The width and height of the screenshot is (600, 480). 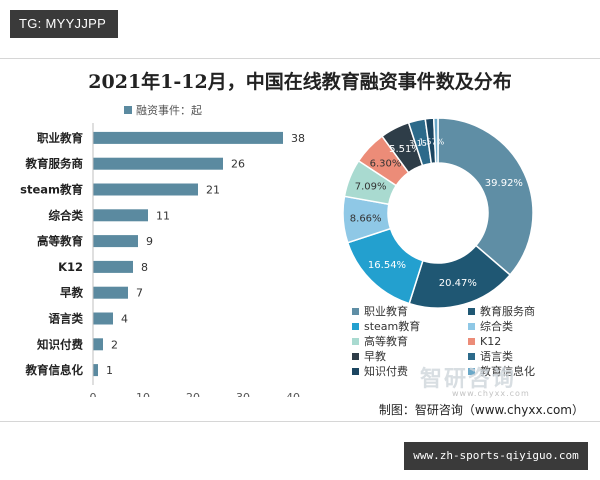 What do you see at coordinates (71, 293) in the screenshot?
I see `bar-category-label: 早教` at bounding box center [71, 293].